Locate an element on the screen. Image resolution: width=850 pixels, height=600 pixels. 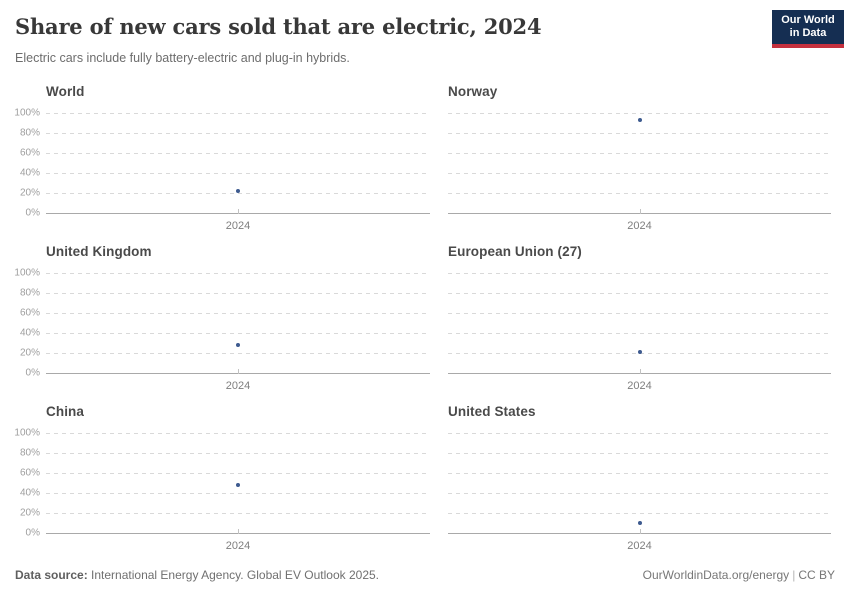
facet-title: United Kingdom is located at coordinates (99, 251).